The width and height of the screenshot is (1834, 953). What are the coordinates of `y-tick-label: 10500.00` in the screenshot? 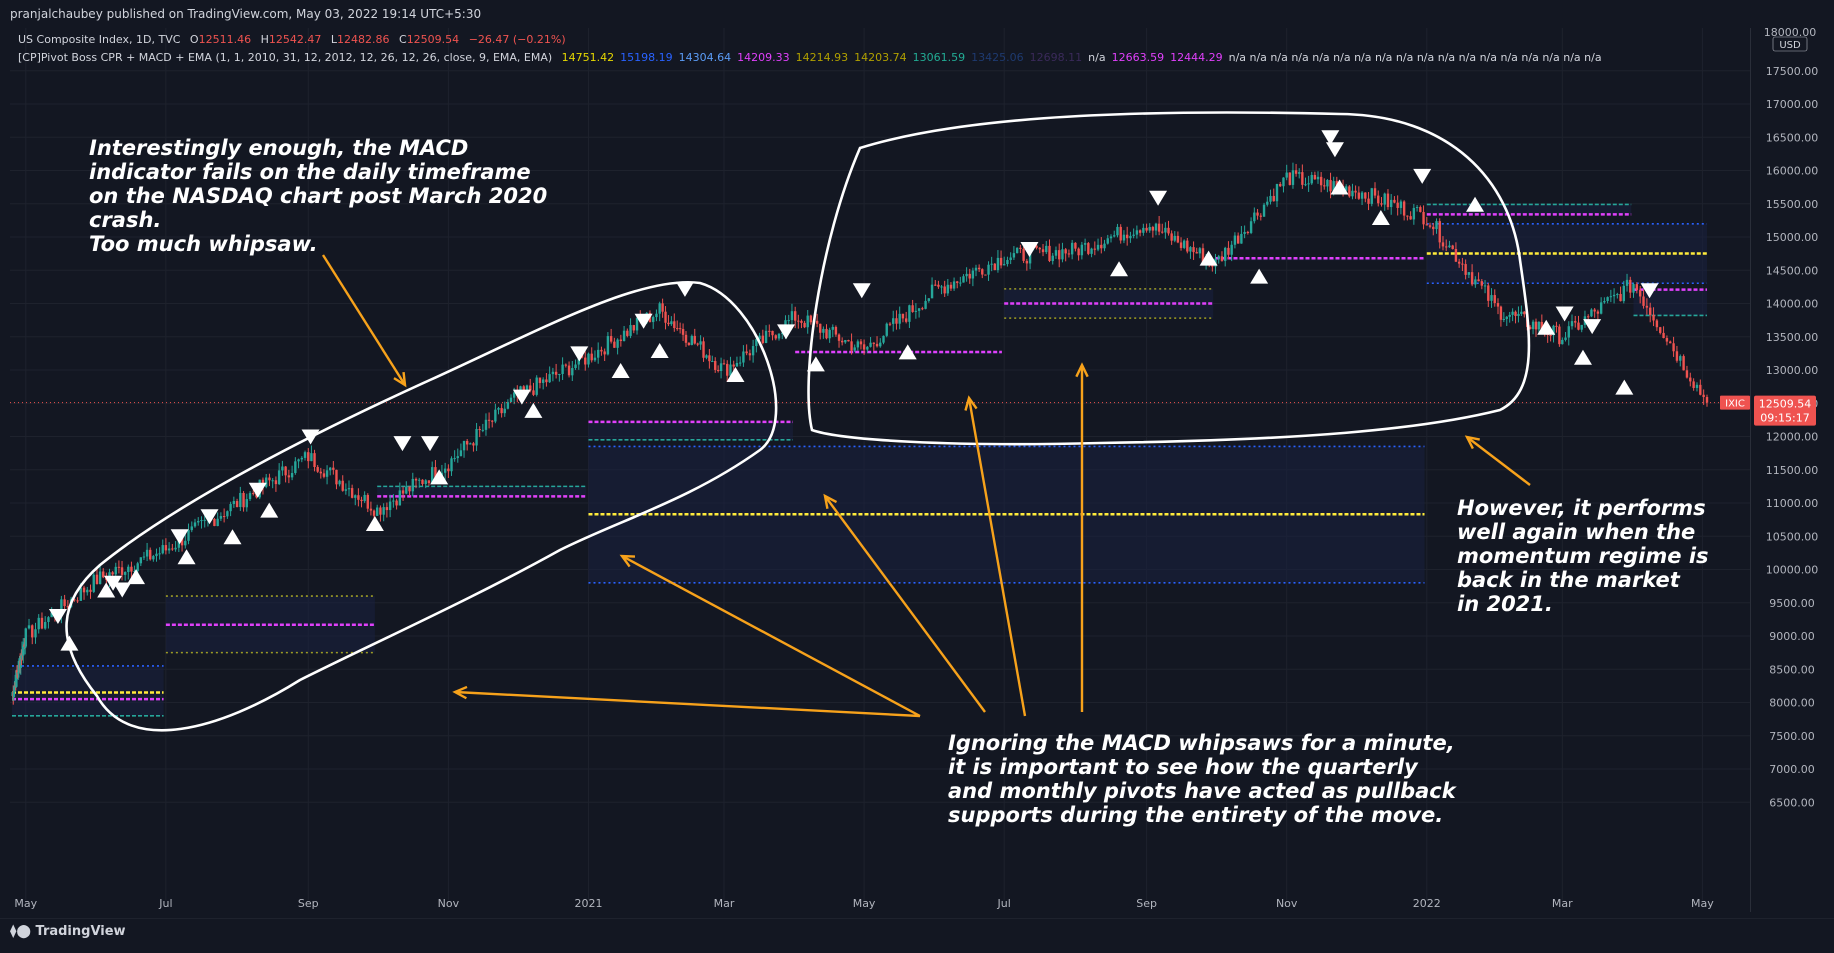 It's located at (1792, 536).